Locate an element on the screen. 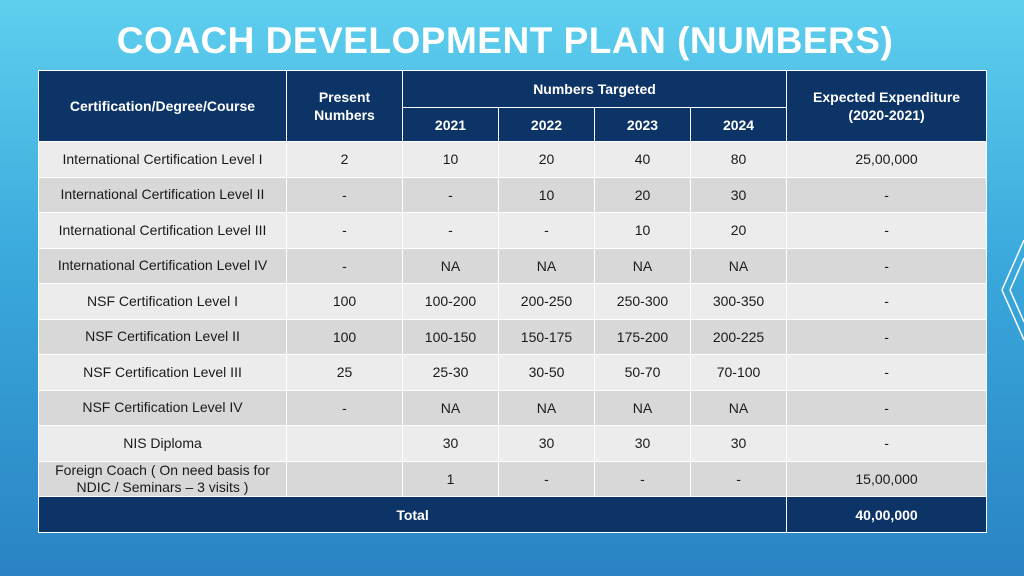  year-2022-cell: 20 is located at coordinates (546, 159).